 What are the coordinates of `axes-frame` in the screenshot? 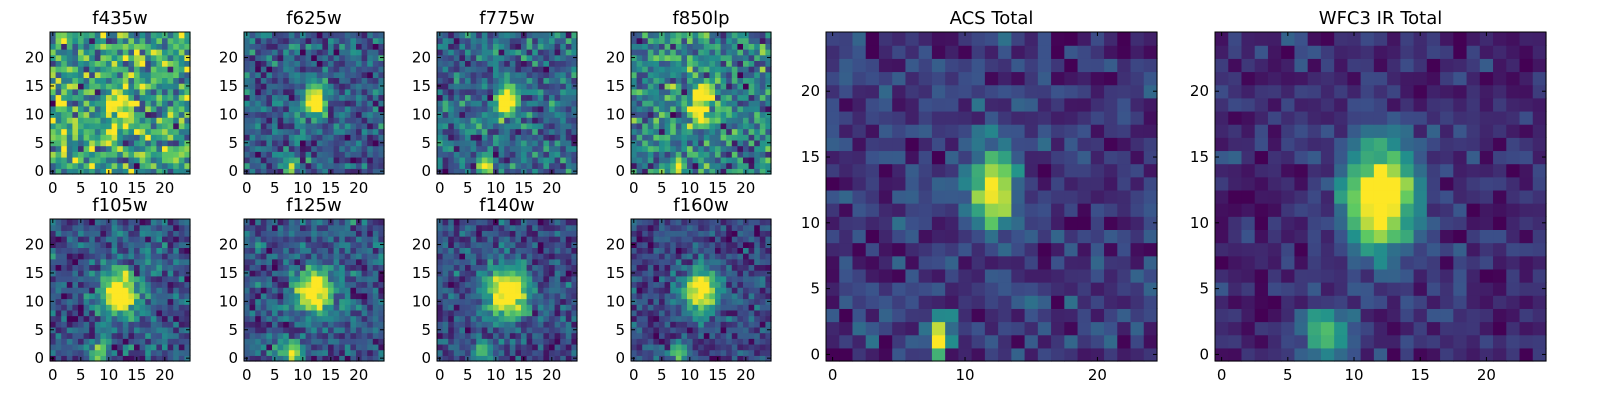 It's located at (120, 103).